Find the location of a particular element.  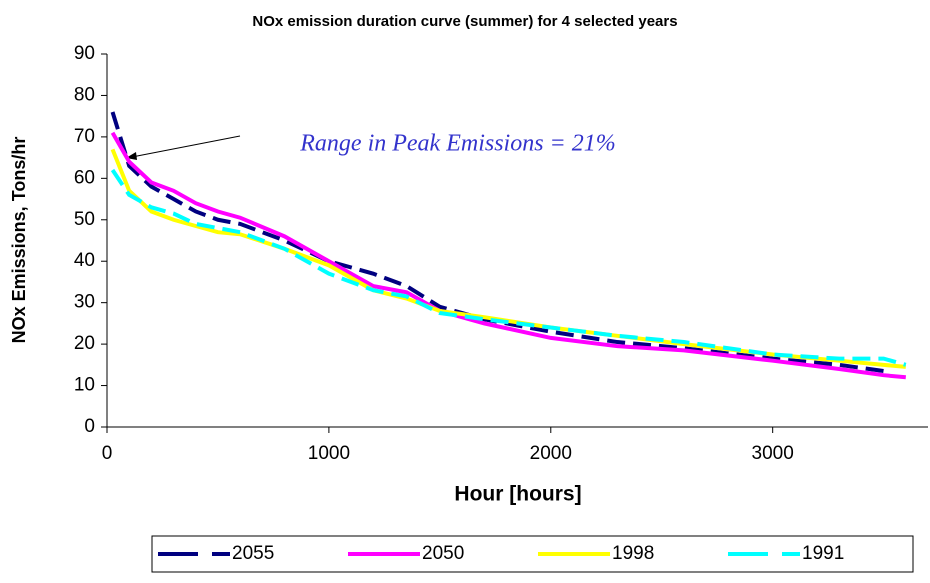

y-tick-label: 0 is located at coordinates (89, 426).